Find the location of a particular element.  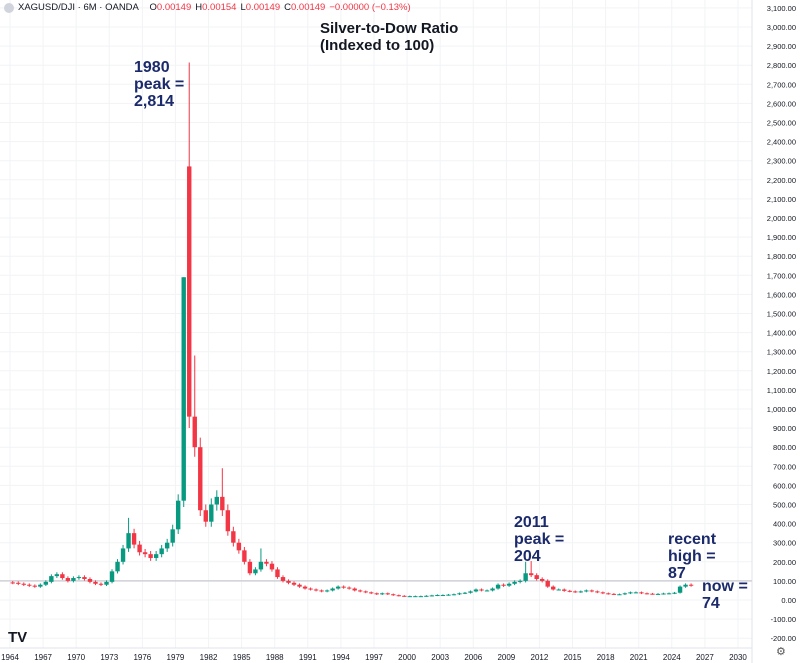

y-tick-label: 1,500.00 is located at coordinates (781, 314).